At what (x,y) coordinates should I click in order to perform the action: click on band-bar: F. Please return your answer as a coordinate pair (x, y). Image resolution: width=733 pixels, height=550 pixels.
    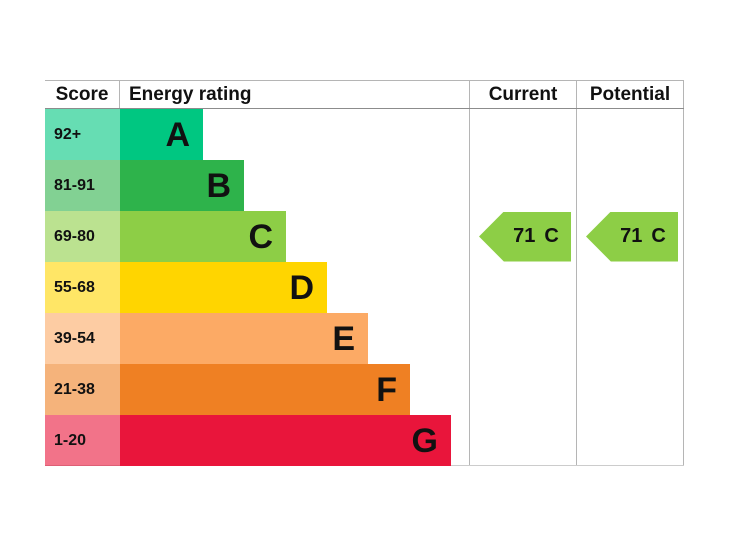
    Looking at the image, I should click on (265, 389).